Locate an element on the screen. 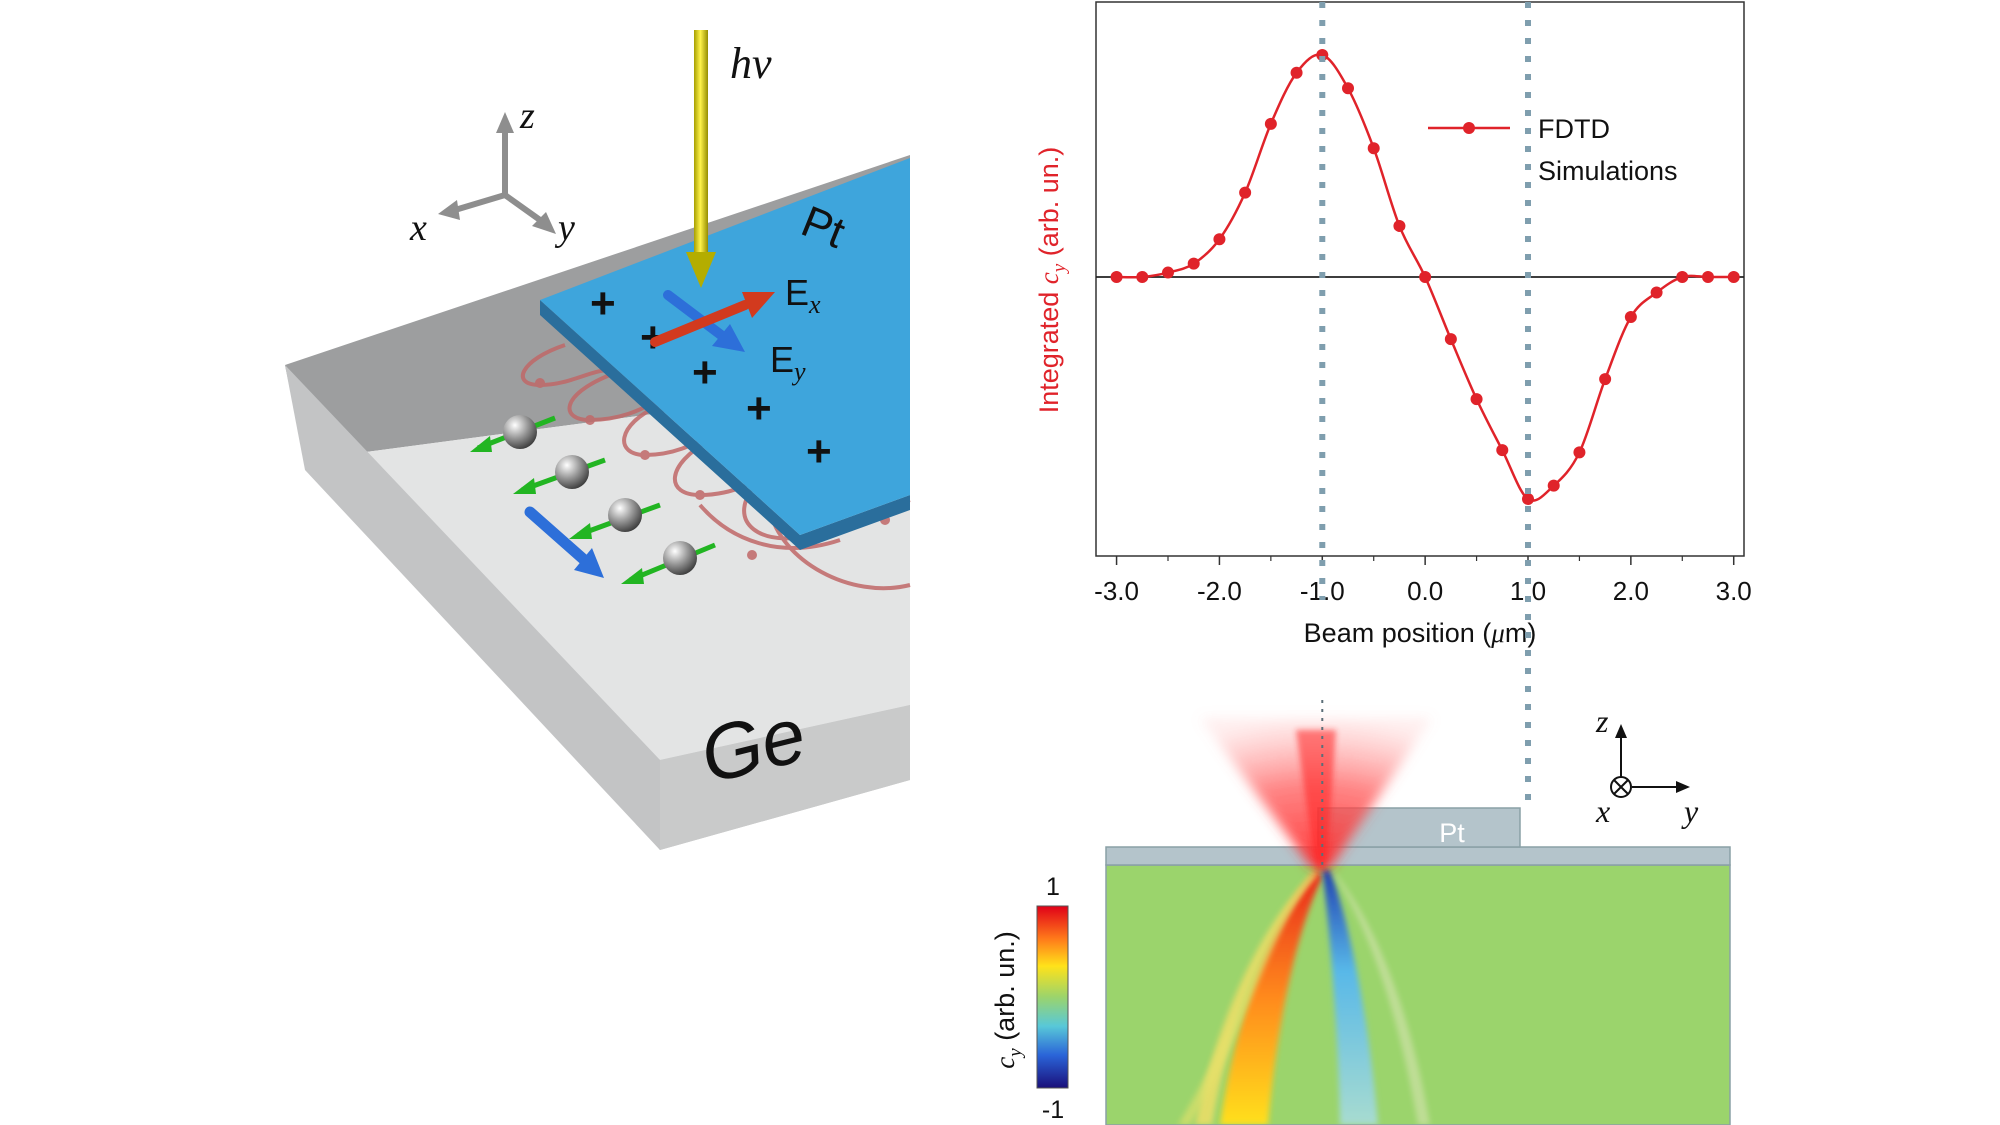 Image resolution: width=2000 pixels, height=1125 pixels. legend: FDTD Simulations is located at coordinates (1553, 150).